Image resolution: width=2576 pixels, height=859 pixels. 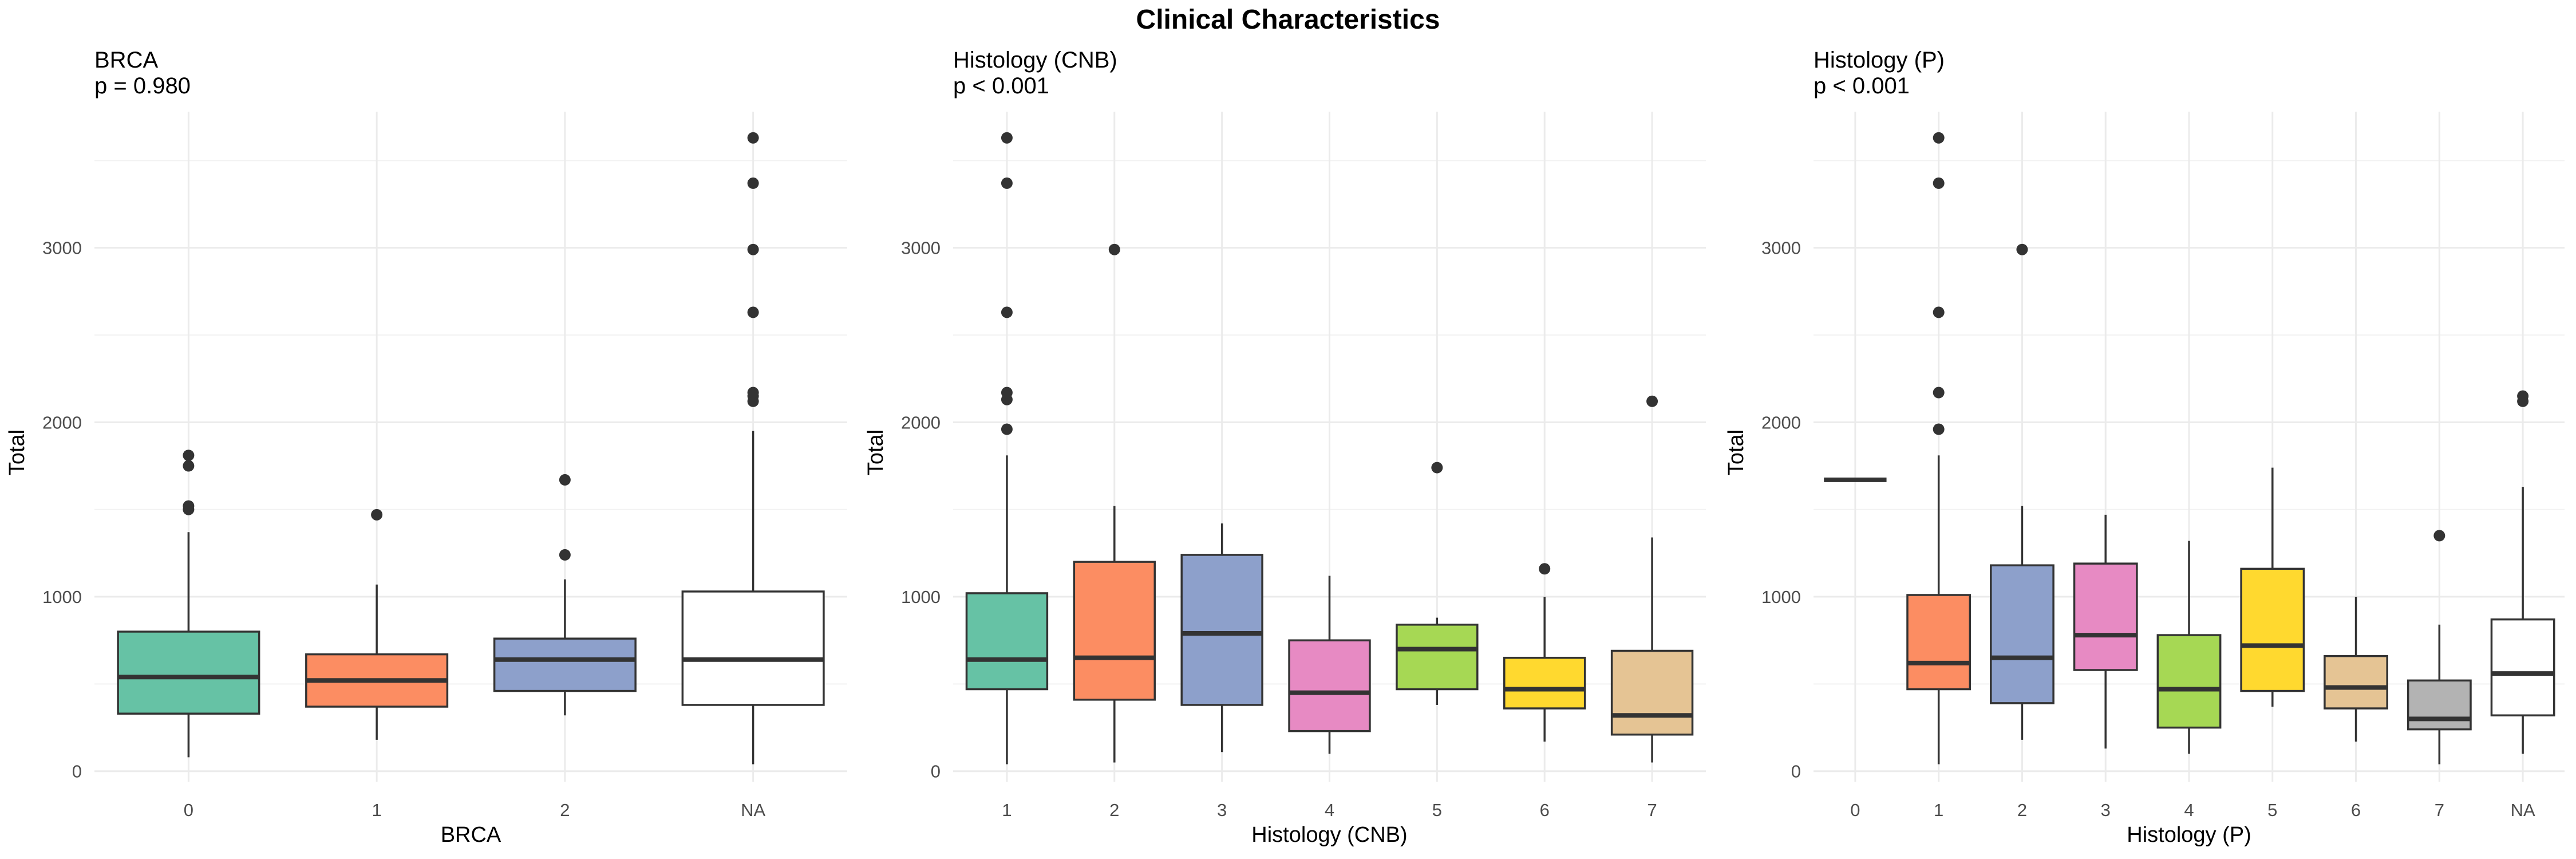 I want to click on x-axis-title: BRCA, so click(x=471, y=835).